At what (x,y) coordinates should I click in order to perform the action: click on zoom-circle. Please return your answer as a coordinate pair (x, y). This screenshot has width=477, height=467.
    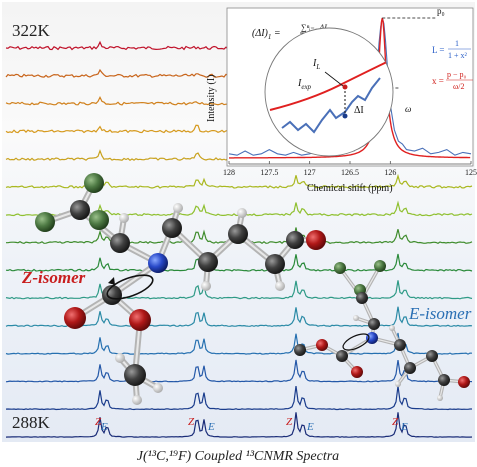
    Looking at the image, I should click on (329, 92).